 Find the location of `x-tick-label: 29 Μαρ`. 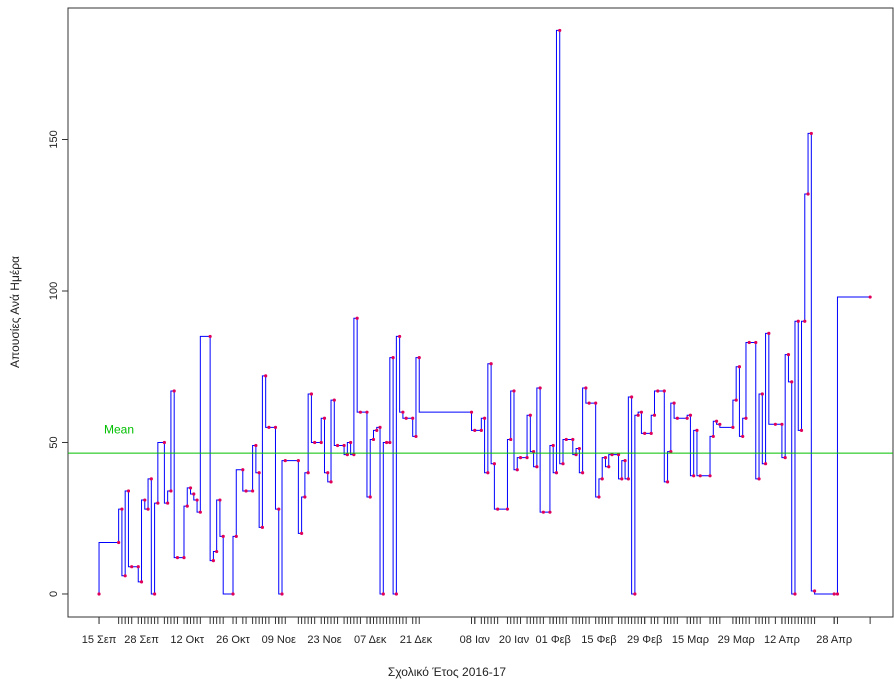

x-tick-label: 29 Μαρ is located at coordinates (736, 640).